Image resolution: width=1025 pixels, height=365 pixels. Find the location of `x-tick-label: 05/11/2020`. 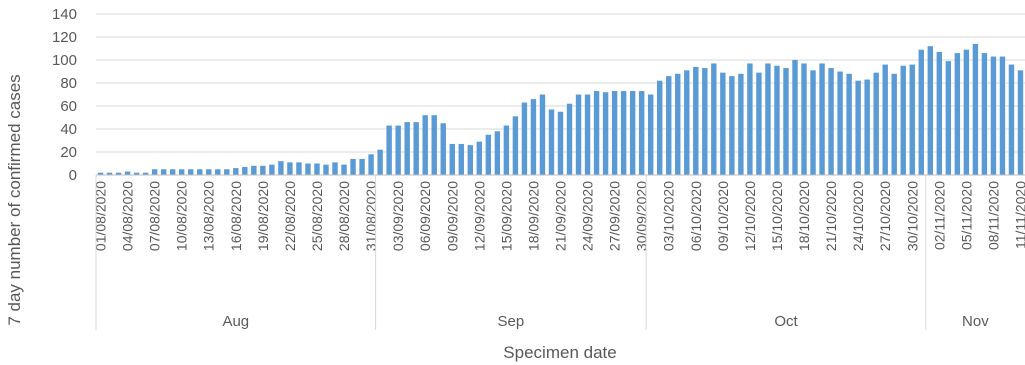

x-tick-label: 05/11/2020 is located at coordinates (966, 215).